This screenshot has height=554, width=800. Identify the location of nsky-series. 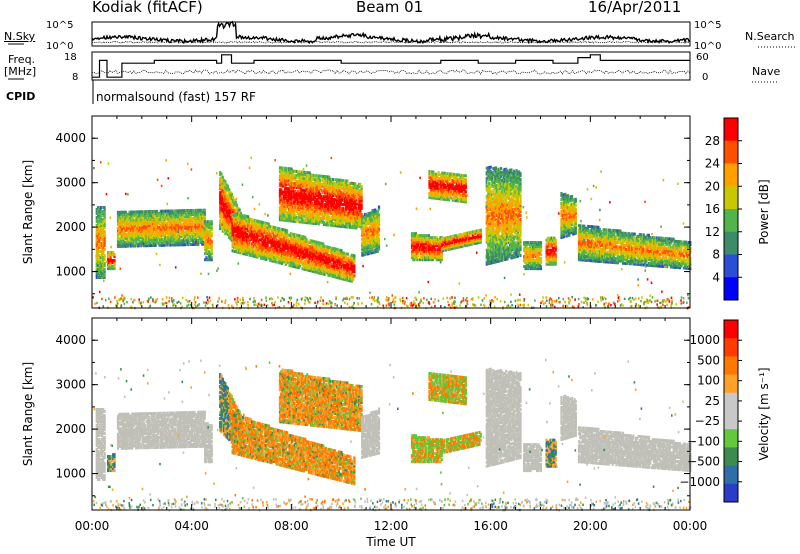
(391, 32).